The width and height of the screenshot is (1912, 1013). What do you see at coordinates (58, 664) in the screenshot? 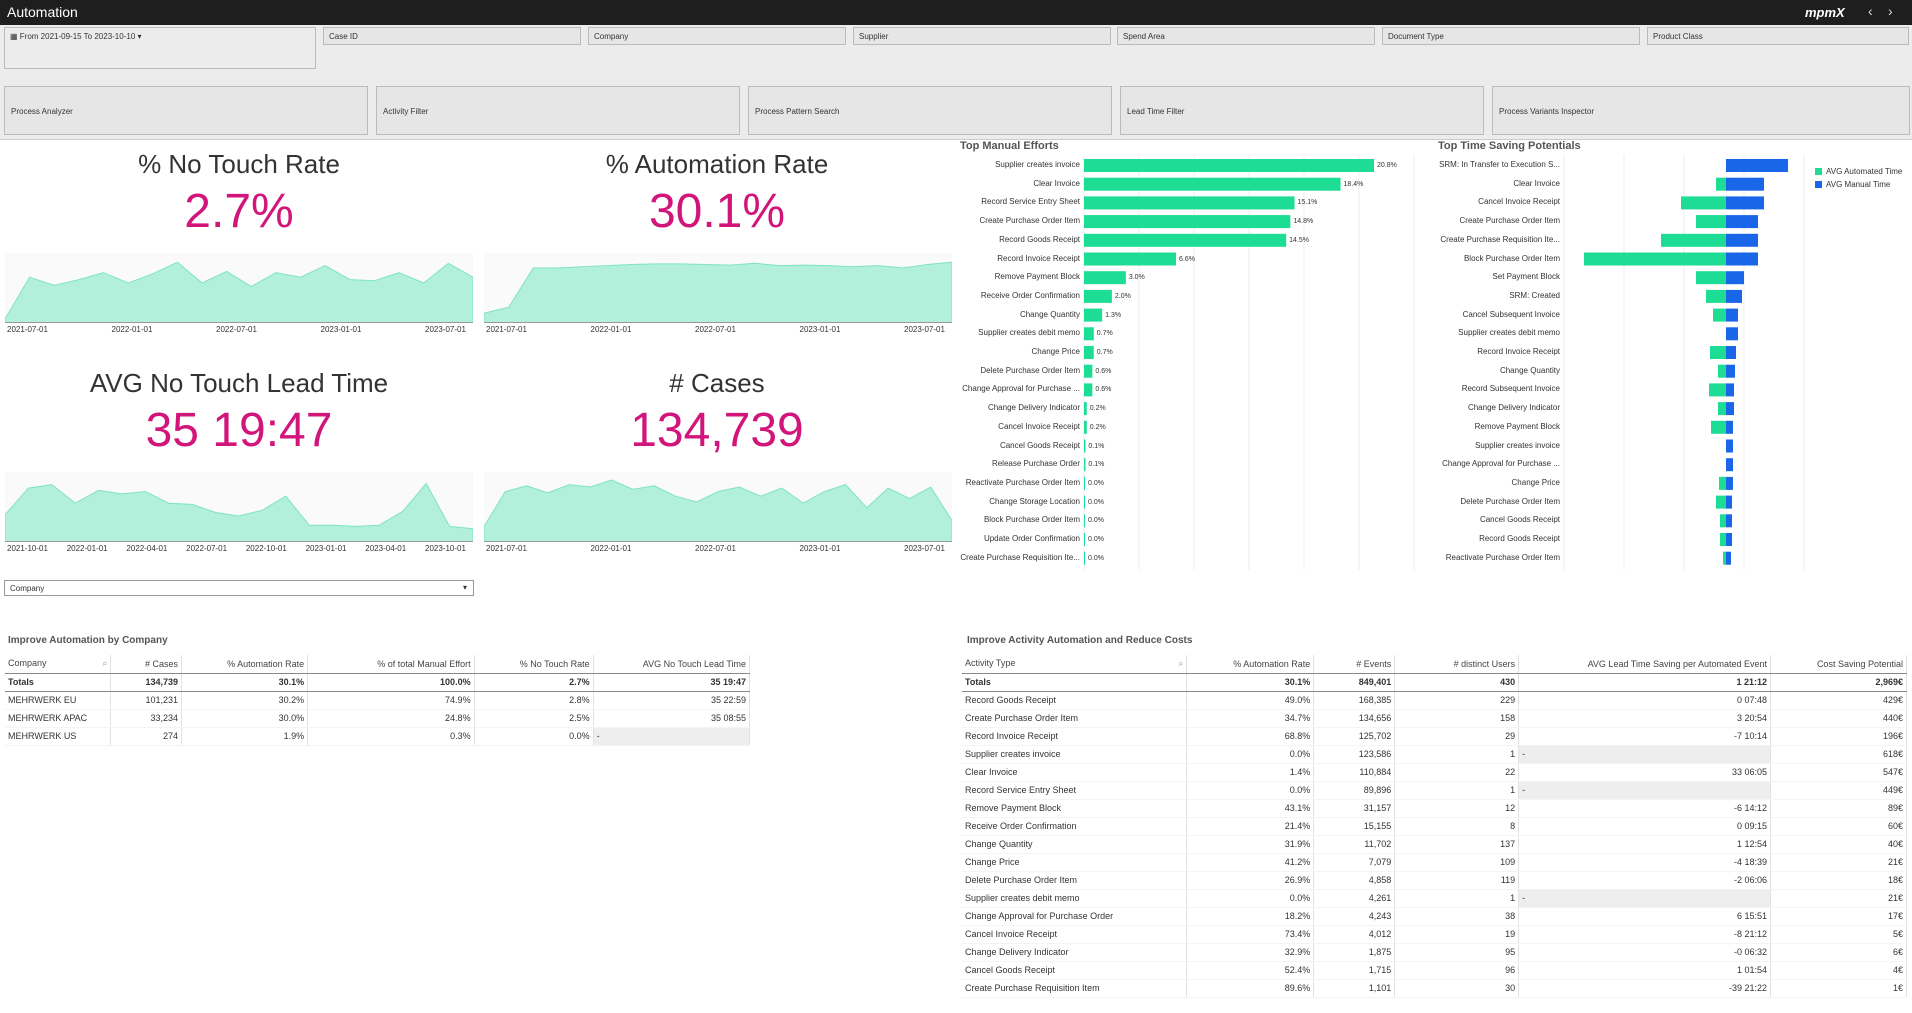
I see `column-header: Company ⌕` at bounding box center [58, 664].